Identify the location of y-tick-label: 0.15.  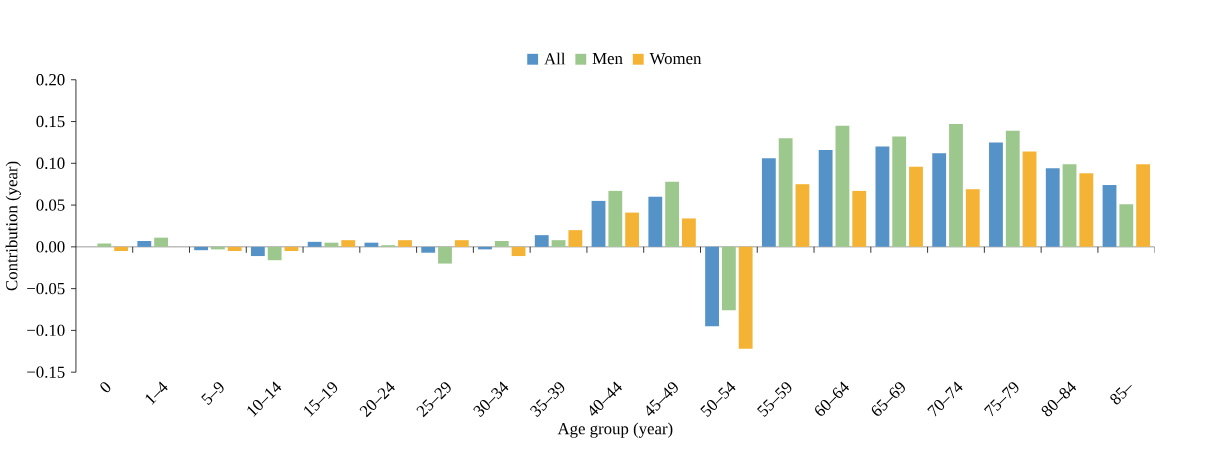
(50, 121).